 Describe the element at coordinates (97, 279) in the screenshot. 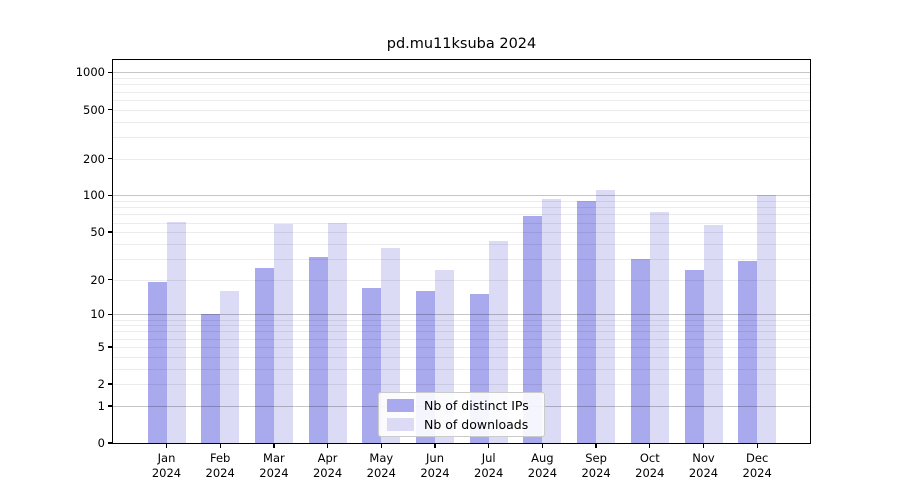

I see `y-tick-label-20: 20` at that location.